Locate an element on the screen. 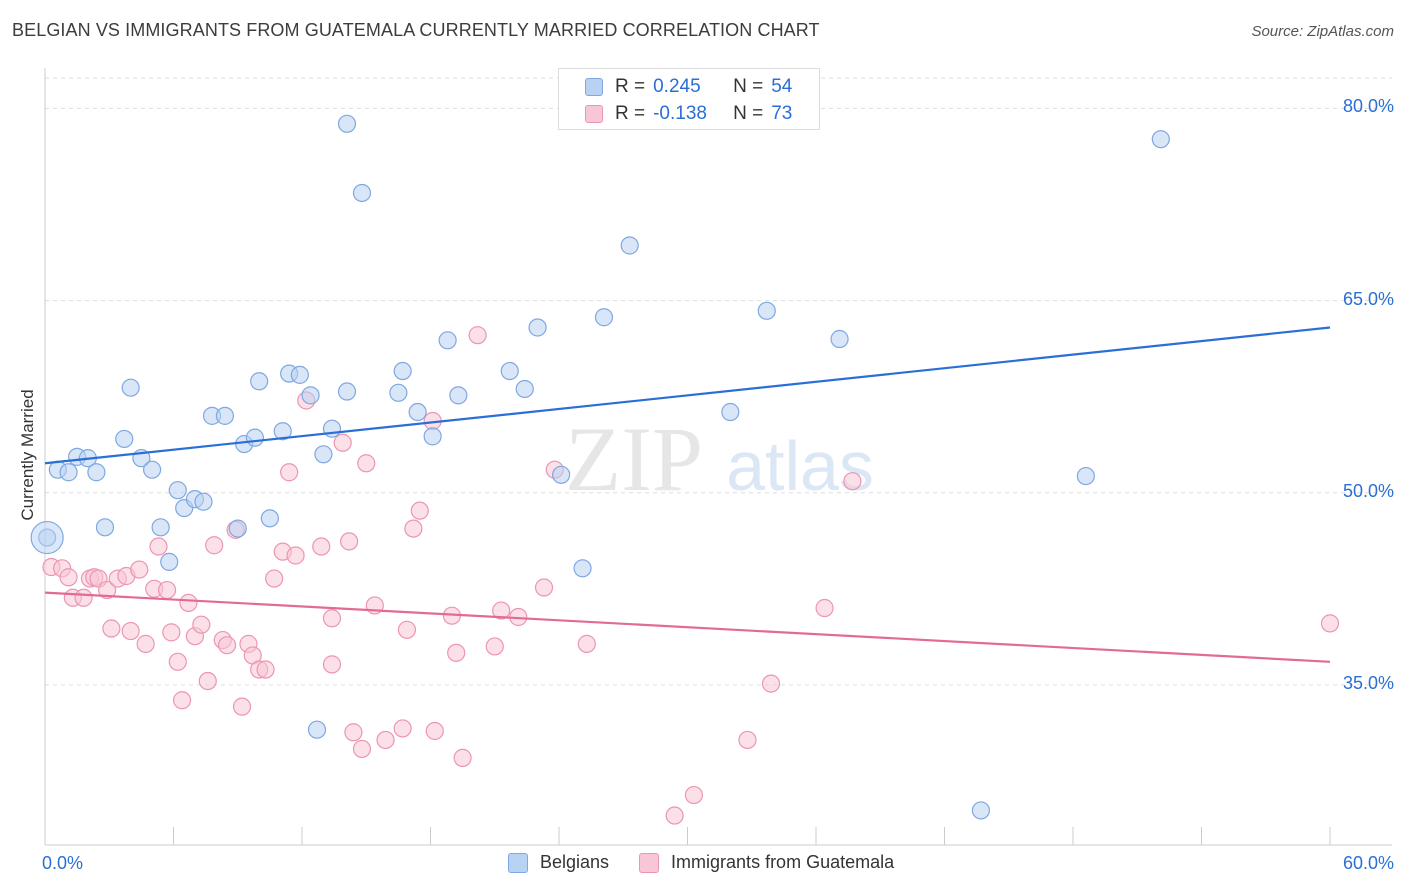 The height and width of the screenshot is (892, 1406). correlation-legend: R = 0.245 N = 54 R = -0.138 N = 73 is located at coordinates (689, 99).